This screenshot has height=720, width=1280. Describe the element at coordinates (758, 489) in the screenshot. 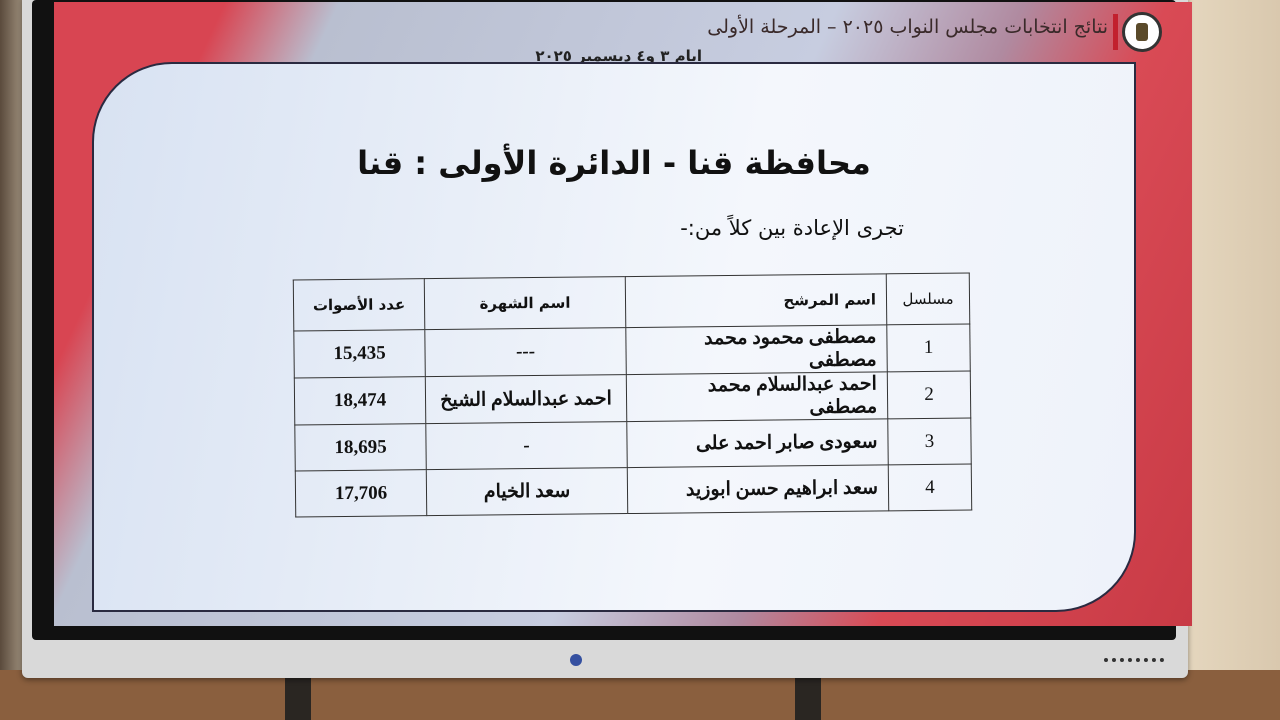

I see `candidate-cell: سعد ابراهيم حسن ابوزيد` at that location.